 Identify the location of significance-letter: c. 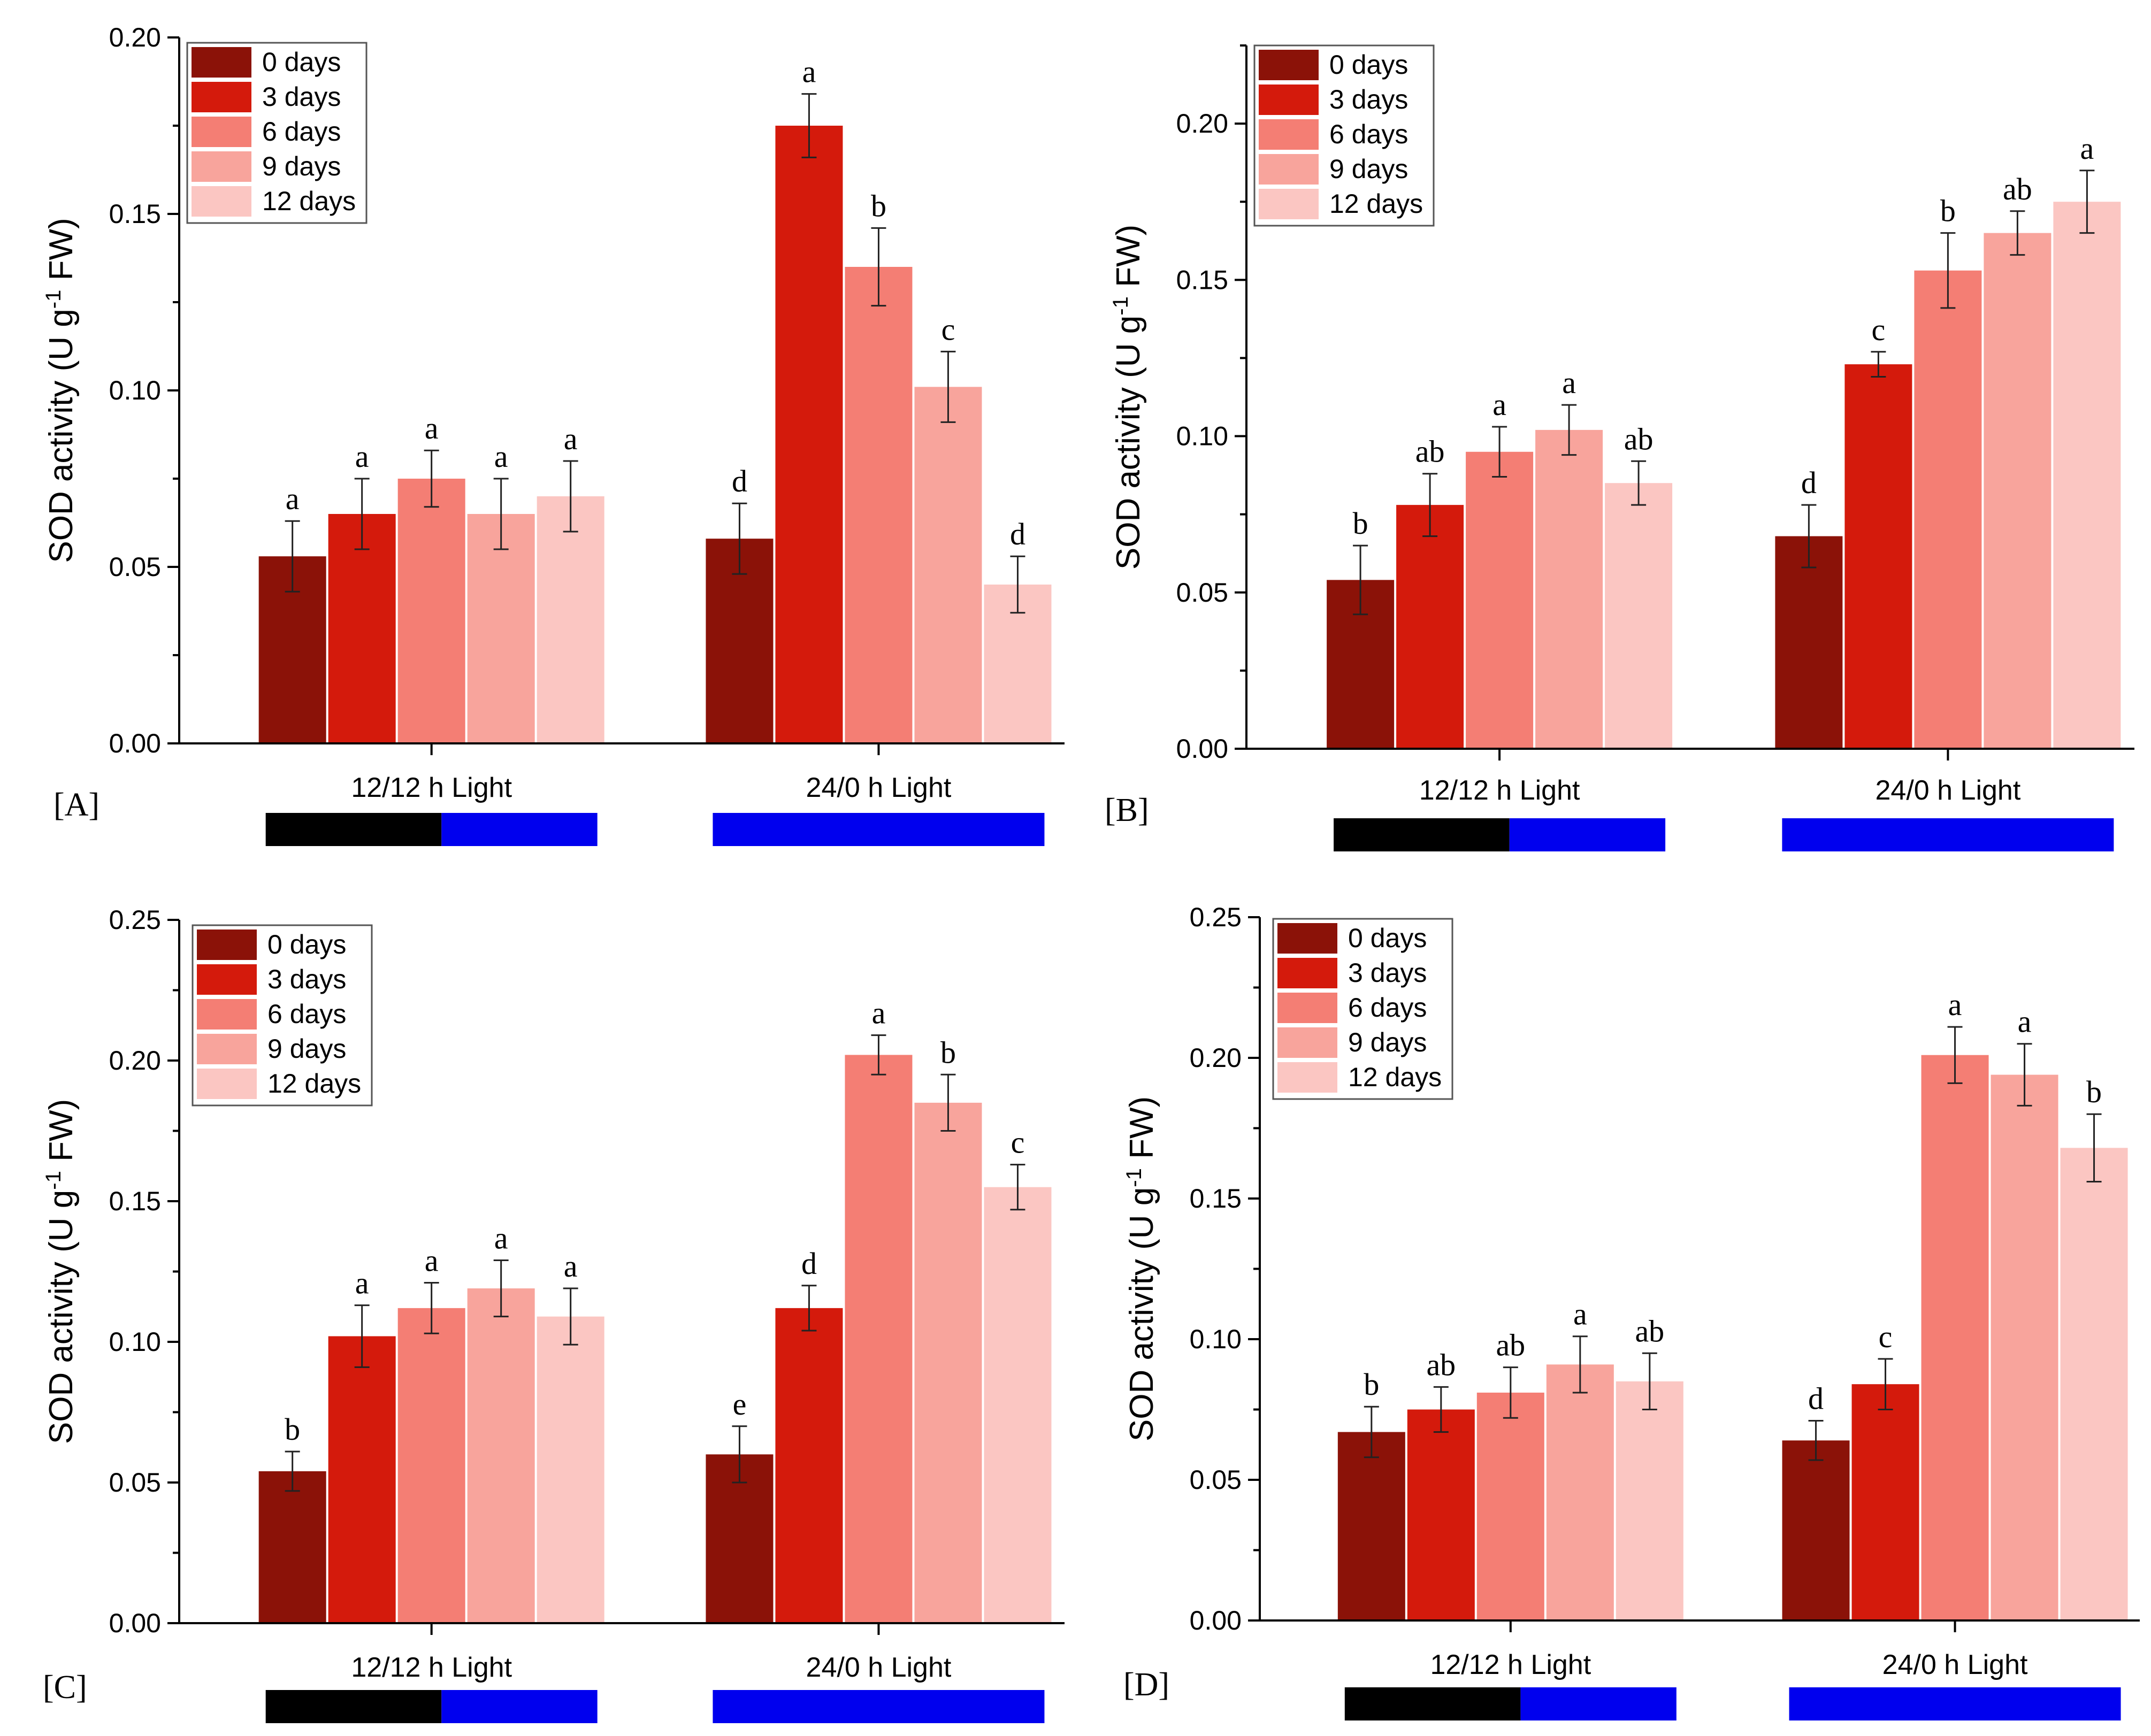
(1886, 1336).